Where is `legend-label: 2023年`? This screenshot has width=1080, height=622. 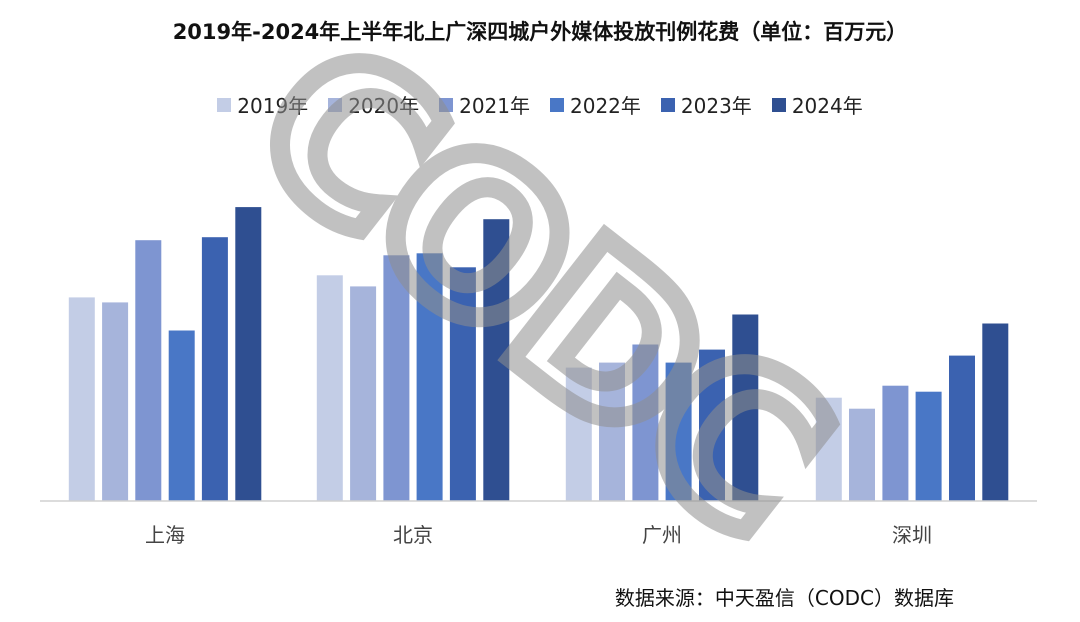 legend-label: 2023年 is located at coordinates (716, 106).